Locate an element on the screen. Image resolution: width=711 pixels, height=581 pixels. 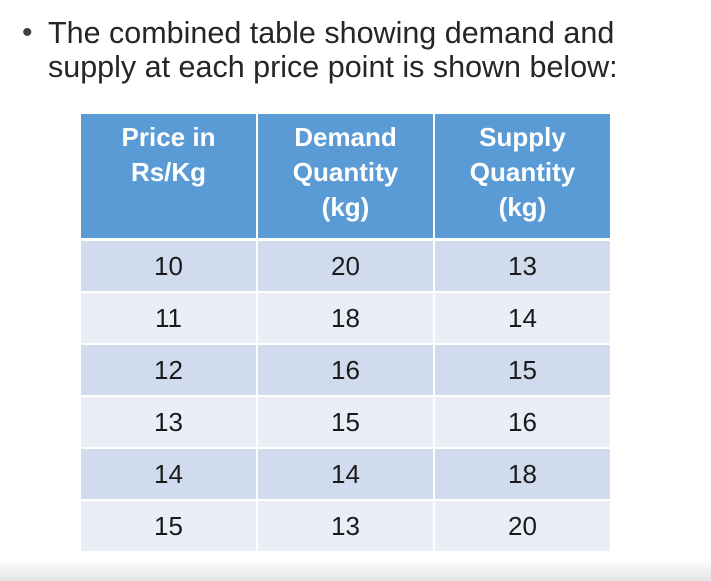
cell-demand: 15 is located at coordinates (346, 422).